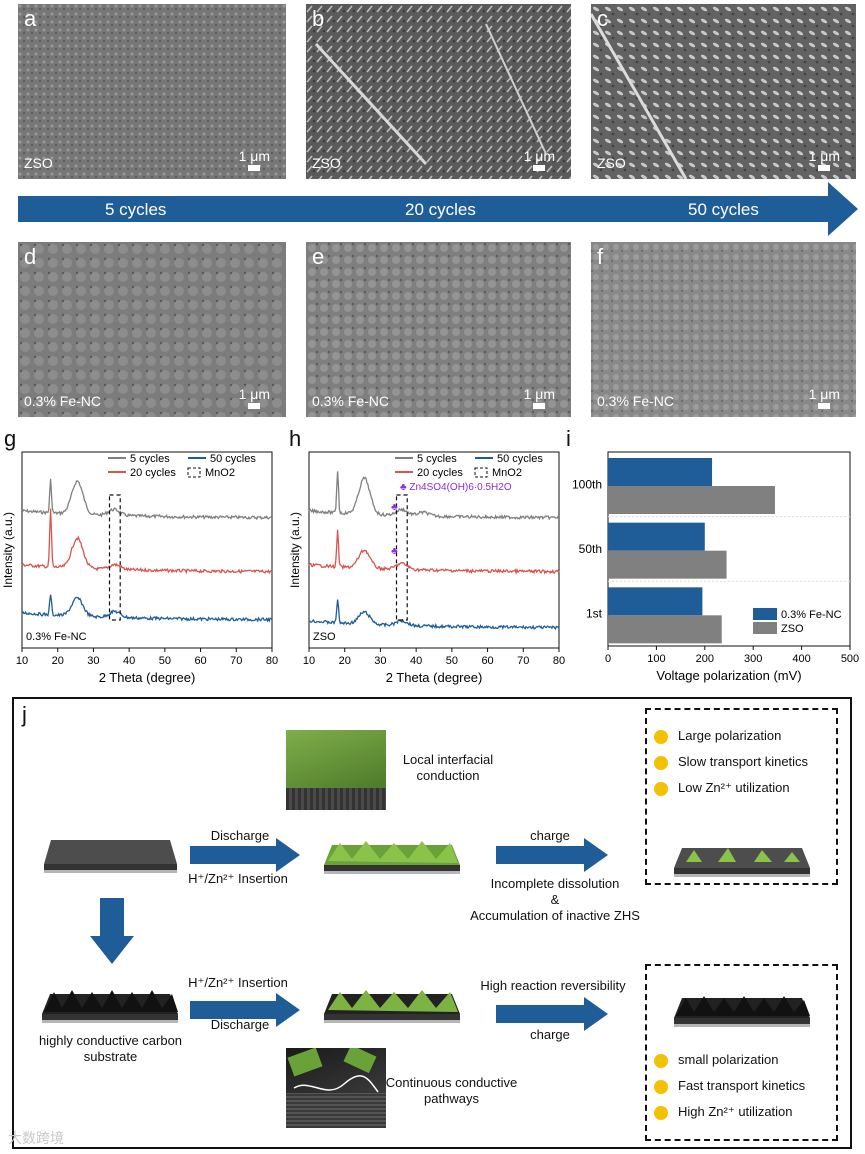 Image resolution: width=865 pixels, height=1154 pixels. Describe the element at coordinates (665, 629) in the screenshot. I see `bar-ZSO-1st` at that location.